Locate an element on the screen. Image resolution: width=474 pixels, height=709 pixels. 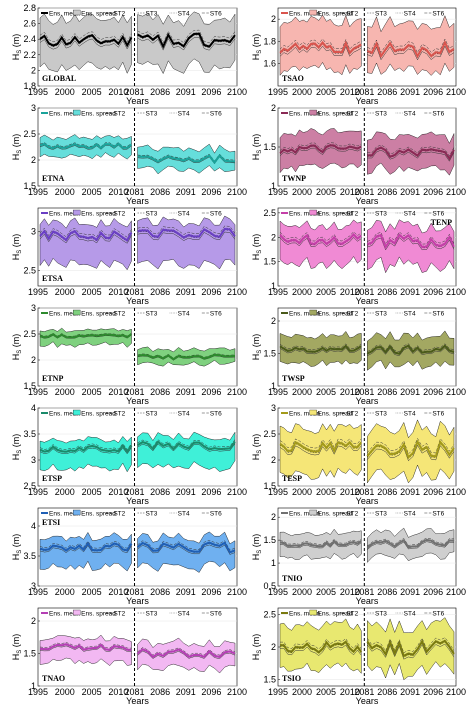
plot-frame is located at coordinates (137, 347).